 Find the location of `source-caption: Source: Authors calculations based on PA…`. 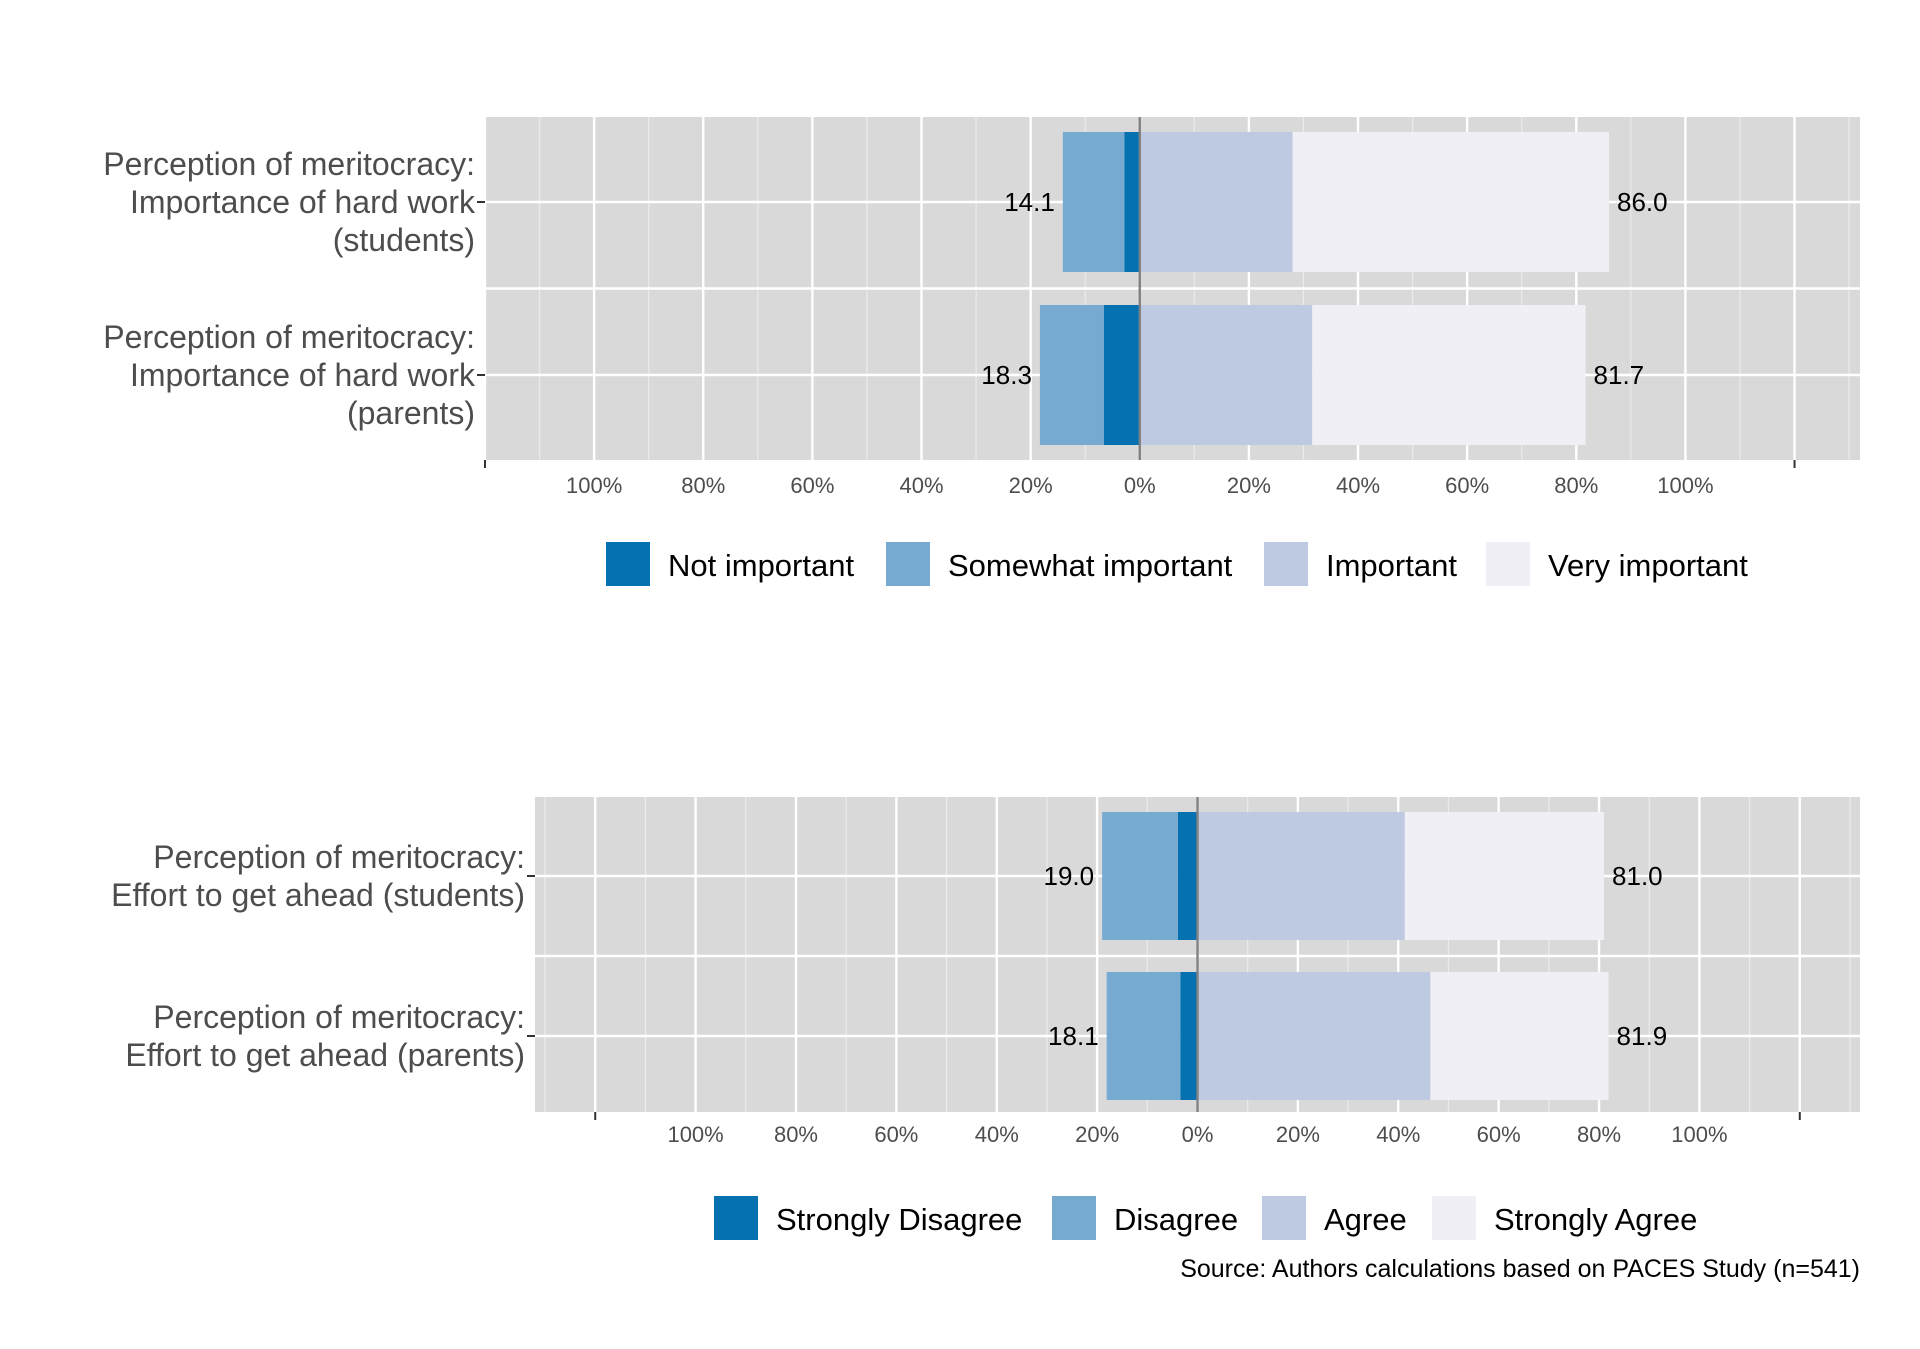

source-caption: Source: Authors calculations based on PA… is located at coordinates (1520, 1269).